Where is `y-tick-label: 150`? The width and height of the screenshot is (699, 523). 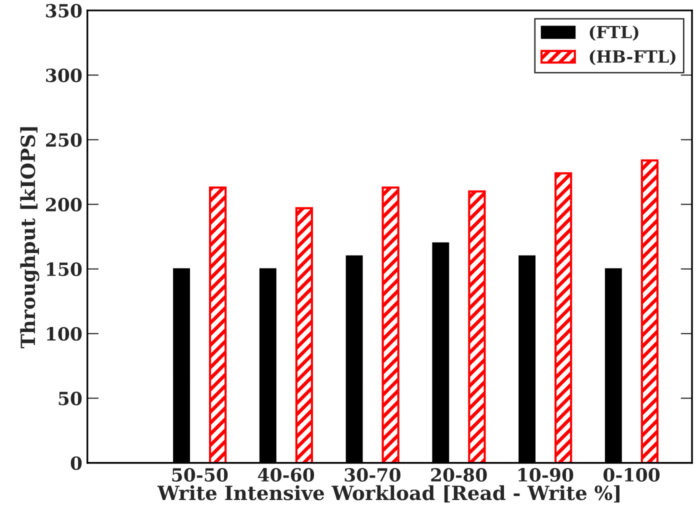 y-tick-label: 150 is located at coordinates (64, 269).